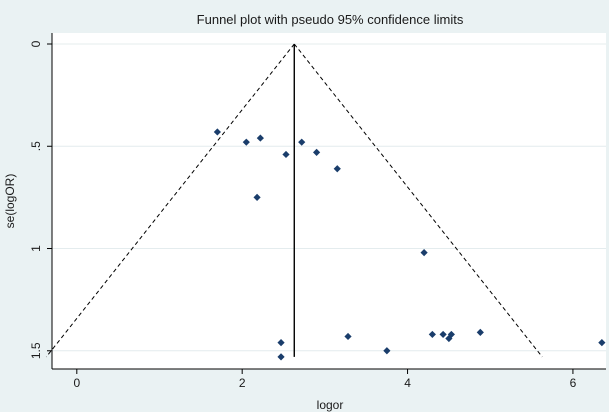 The width and height of the screenshot is (609, 412). Describe the element at coordinates (36, 43) in the screenshot. I see `y-tick-label: 0` at that location.